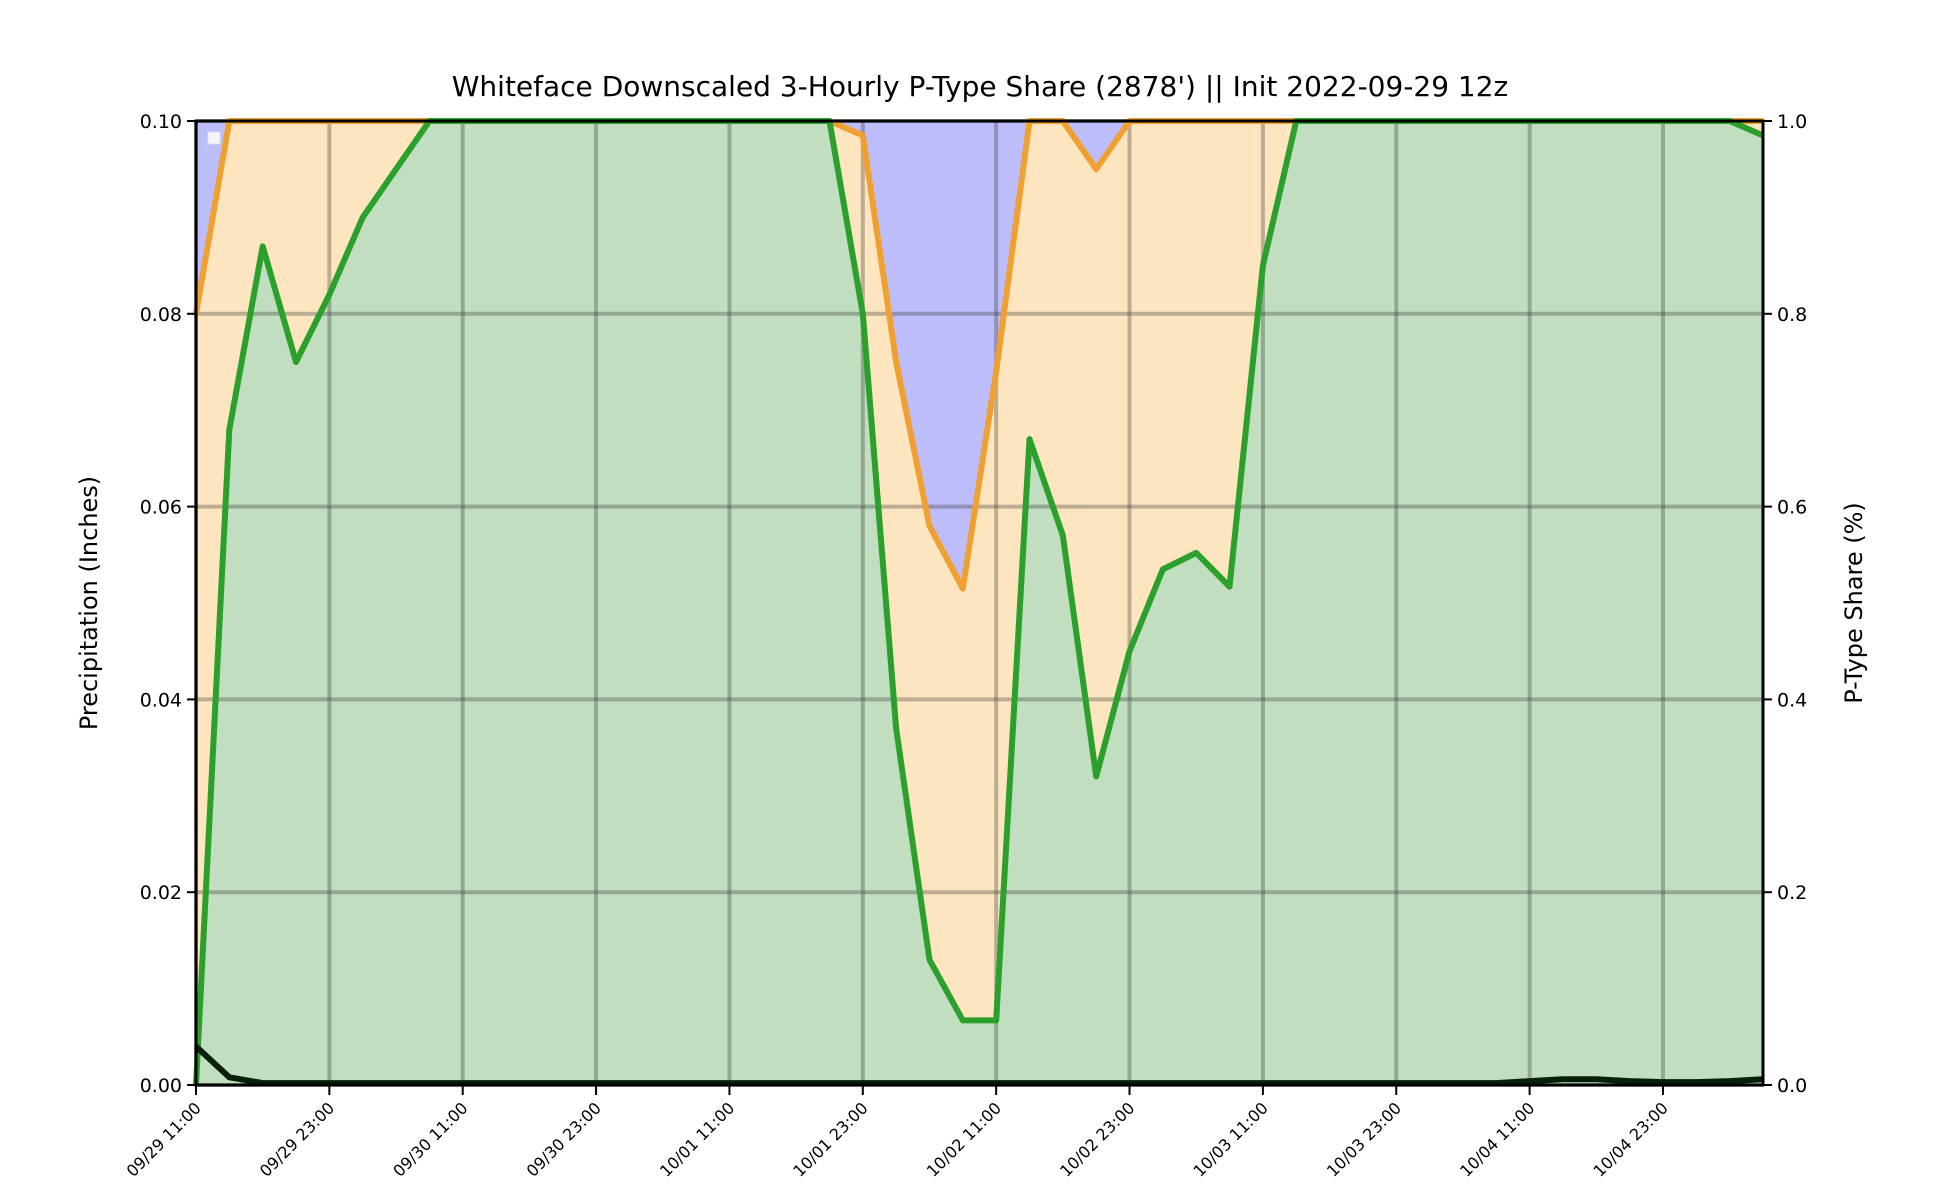 Image resolution: width=1950 pixels, height=1200 pixels. I want to click on x-tick-label: 10/03 11:00, so click(1230, 1139).